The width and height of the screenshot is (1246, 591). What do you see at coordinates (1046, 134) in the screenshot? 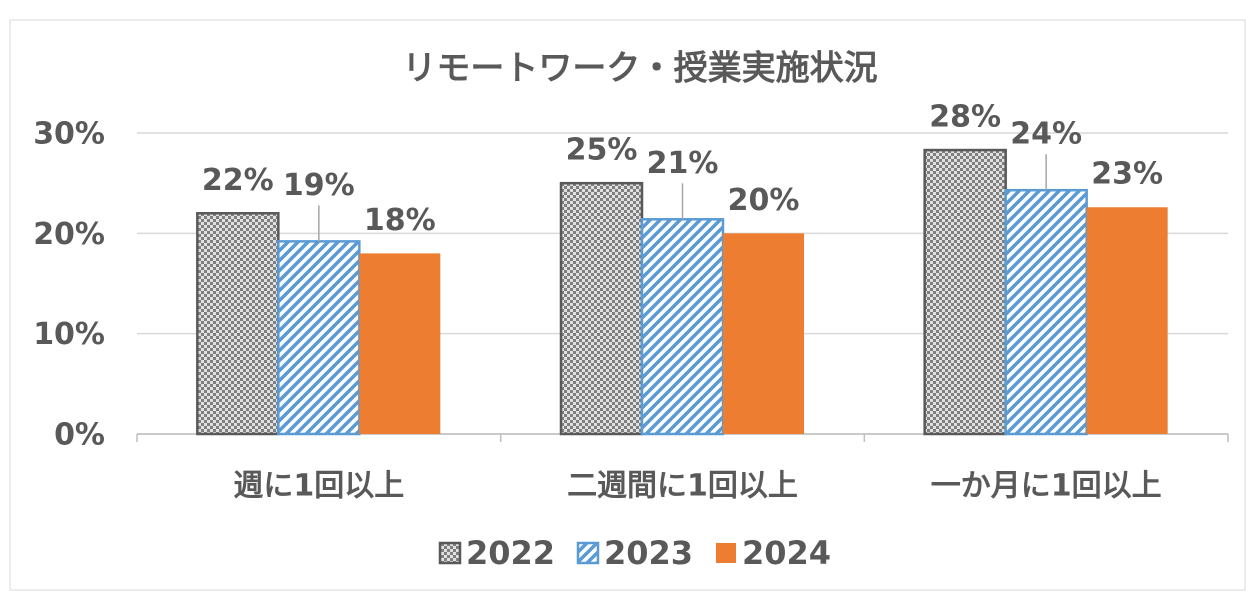
I see `data-label: 24%` at bounding box center [1046, 134].